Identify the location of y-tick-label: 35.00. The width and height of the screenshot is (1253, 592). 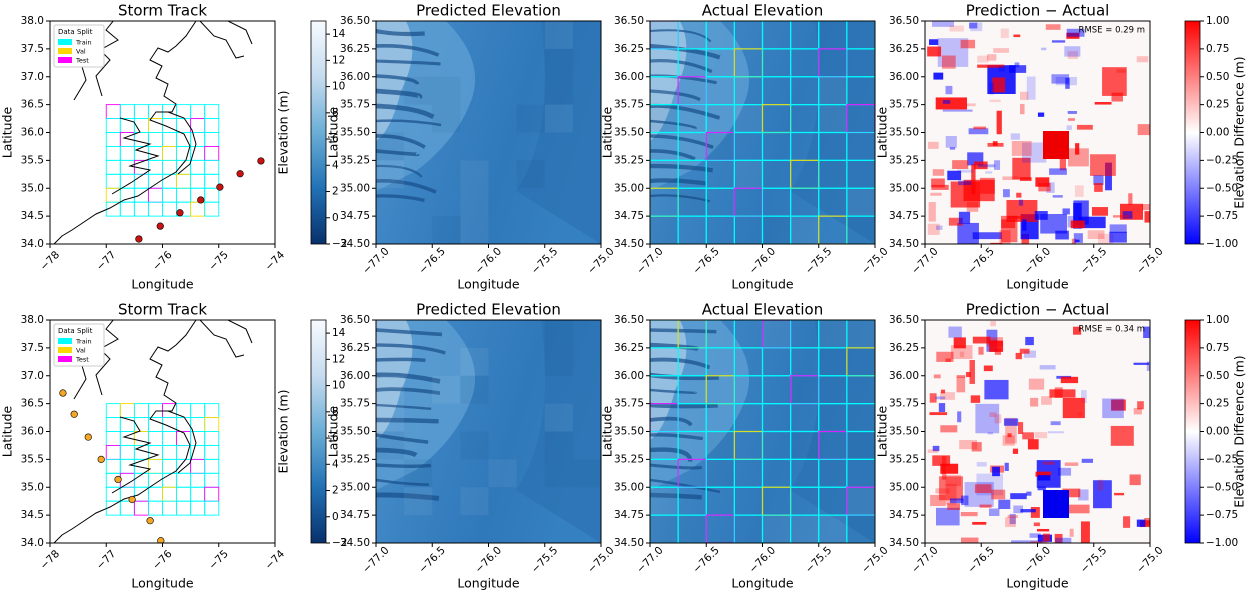
(904, 188).